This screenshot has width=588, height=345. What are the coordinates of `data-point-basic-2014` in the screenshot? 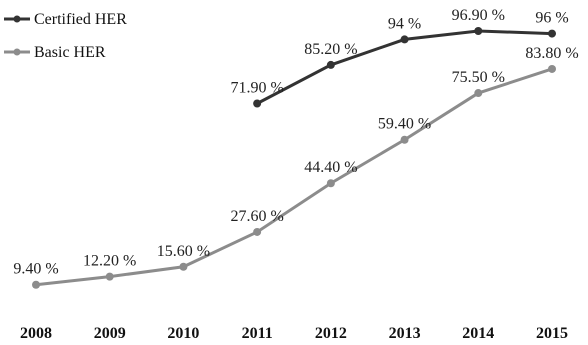 It's located at (478, 93).